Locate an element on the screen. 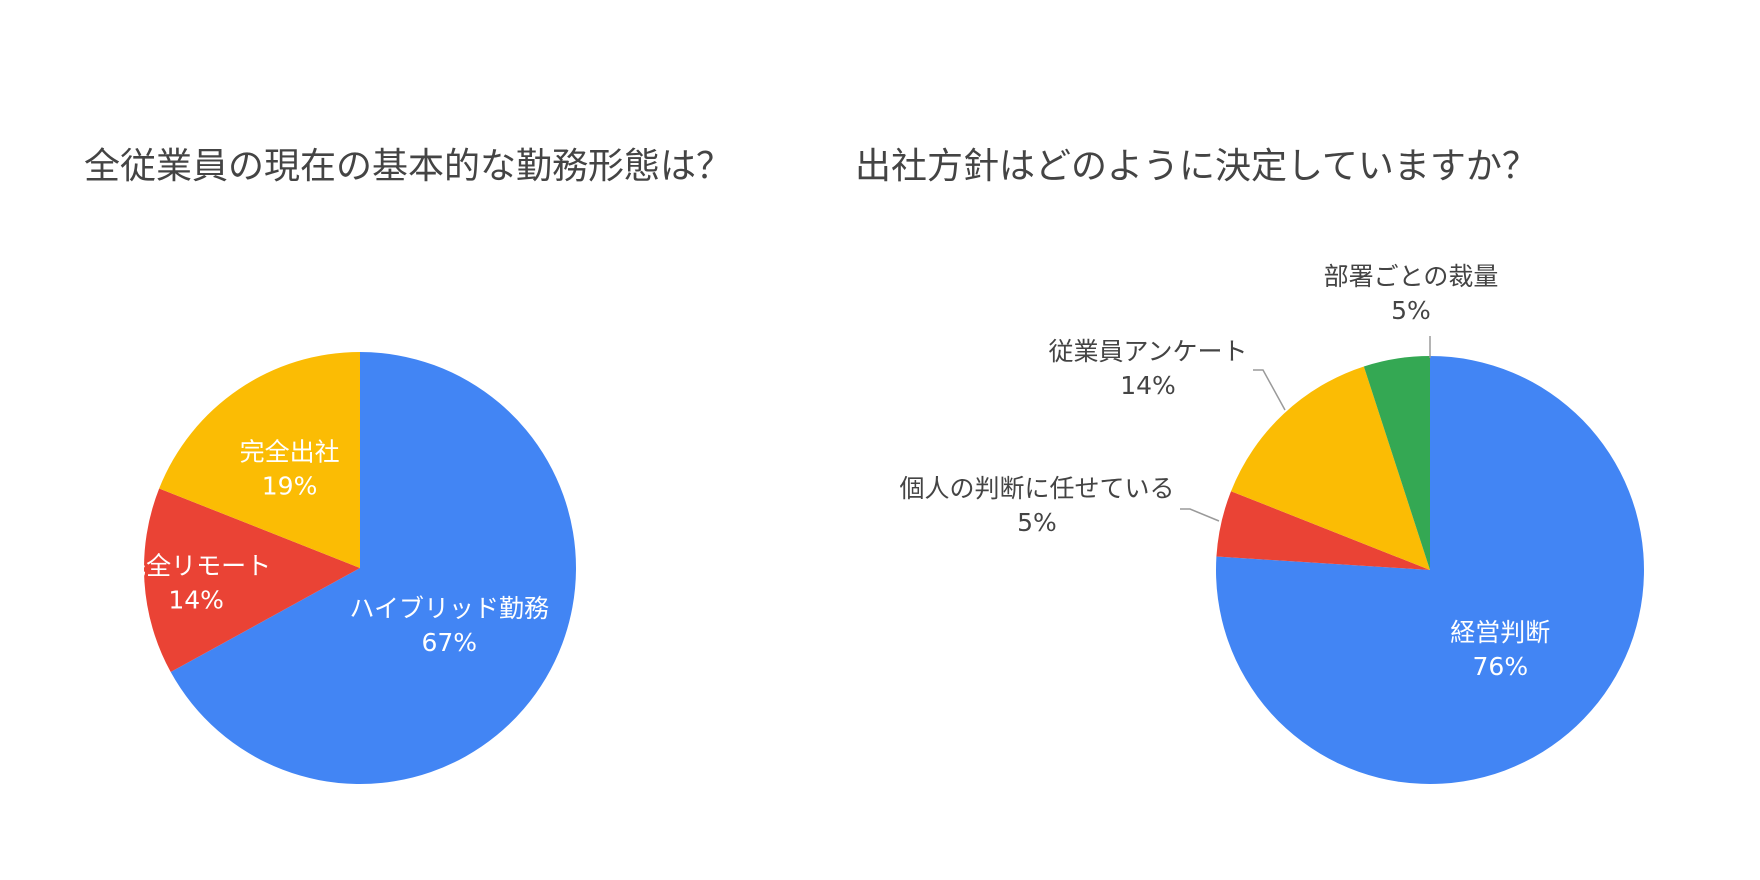 The image size is (1760, 880). slice-label-department-discretion-percent: 5% is located at coordinates (1411, 310).